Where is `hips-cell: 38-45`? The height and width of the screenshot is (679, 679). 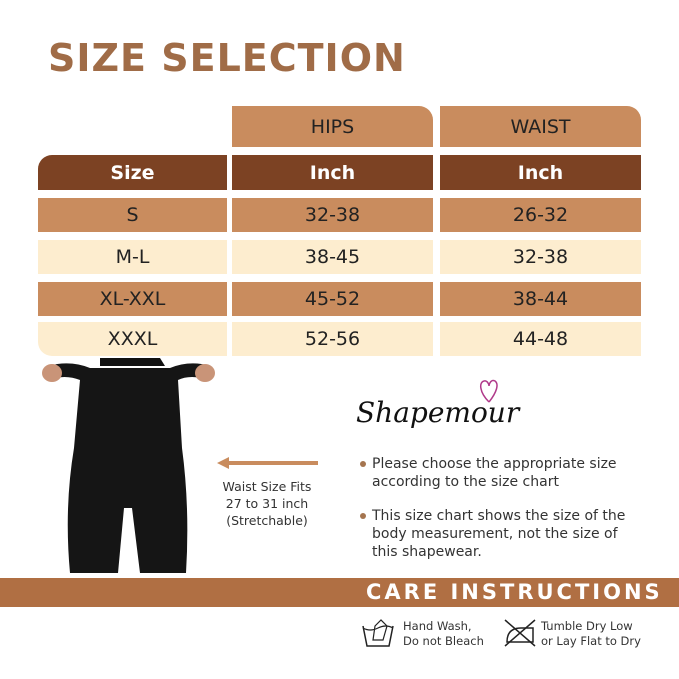 hips-cell: 38-45 is located at coordinates (332, 257).